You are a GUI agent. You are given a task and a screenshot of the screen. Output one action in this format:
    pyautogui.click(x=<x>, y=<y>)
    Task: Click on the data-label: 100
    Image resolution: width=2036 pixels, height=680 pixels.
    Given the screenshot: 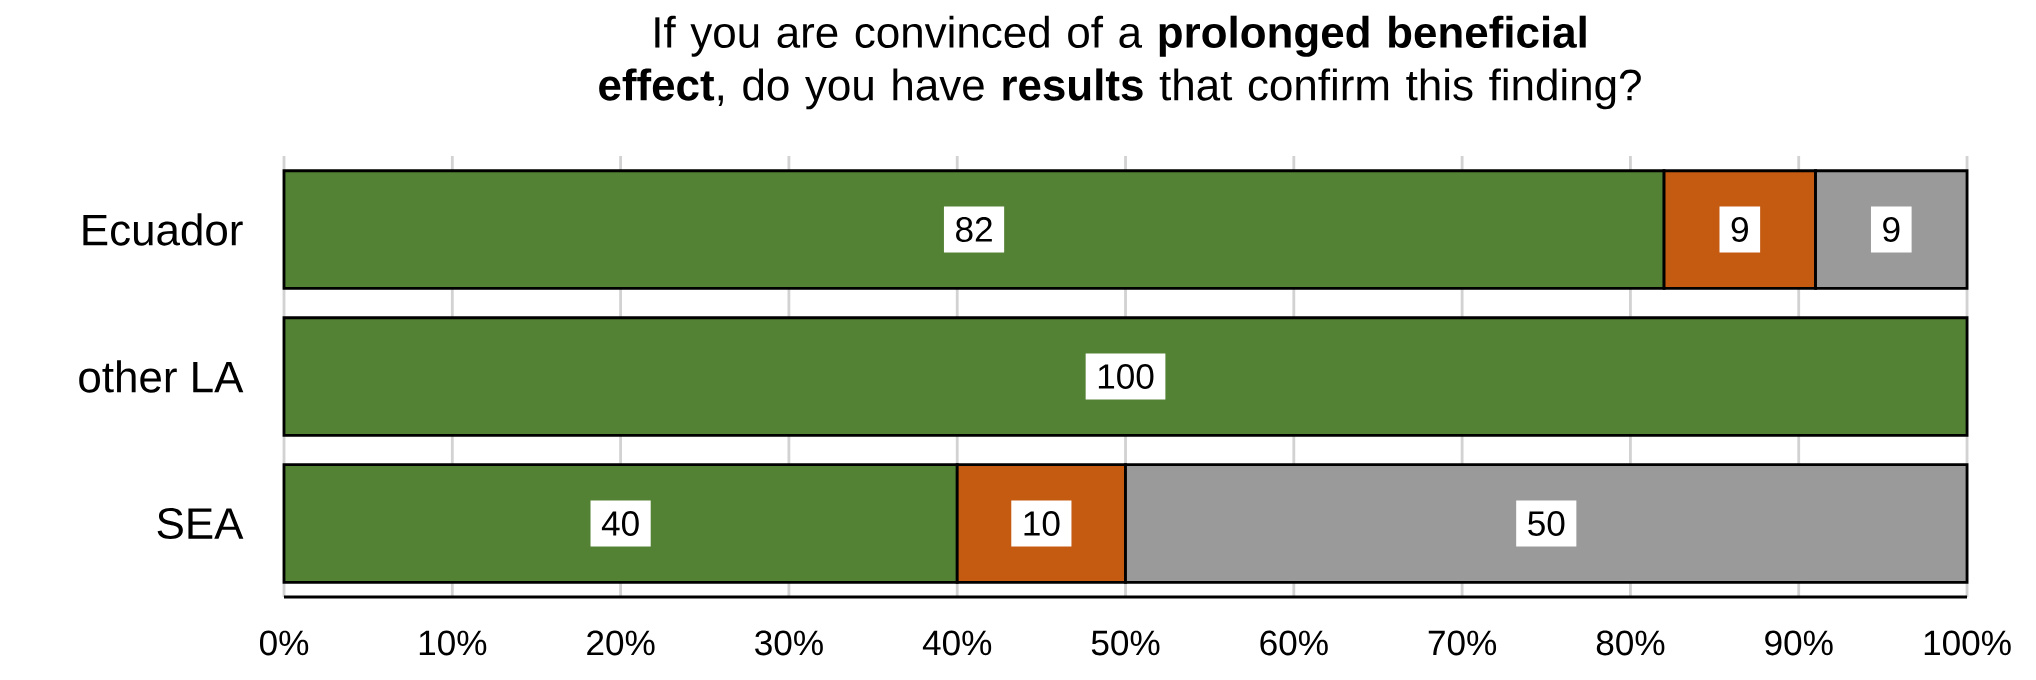 What is the action you would take?
    pyautogui.click(x=1126, y=376)
    